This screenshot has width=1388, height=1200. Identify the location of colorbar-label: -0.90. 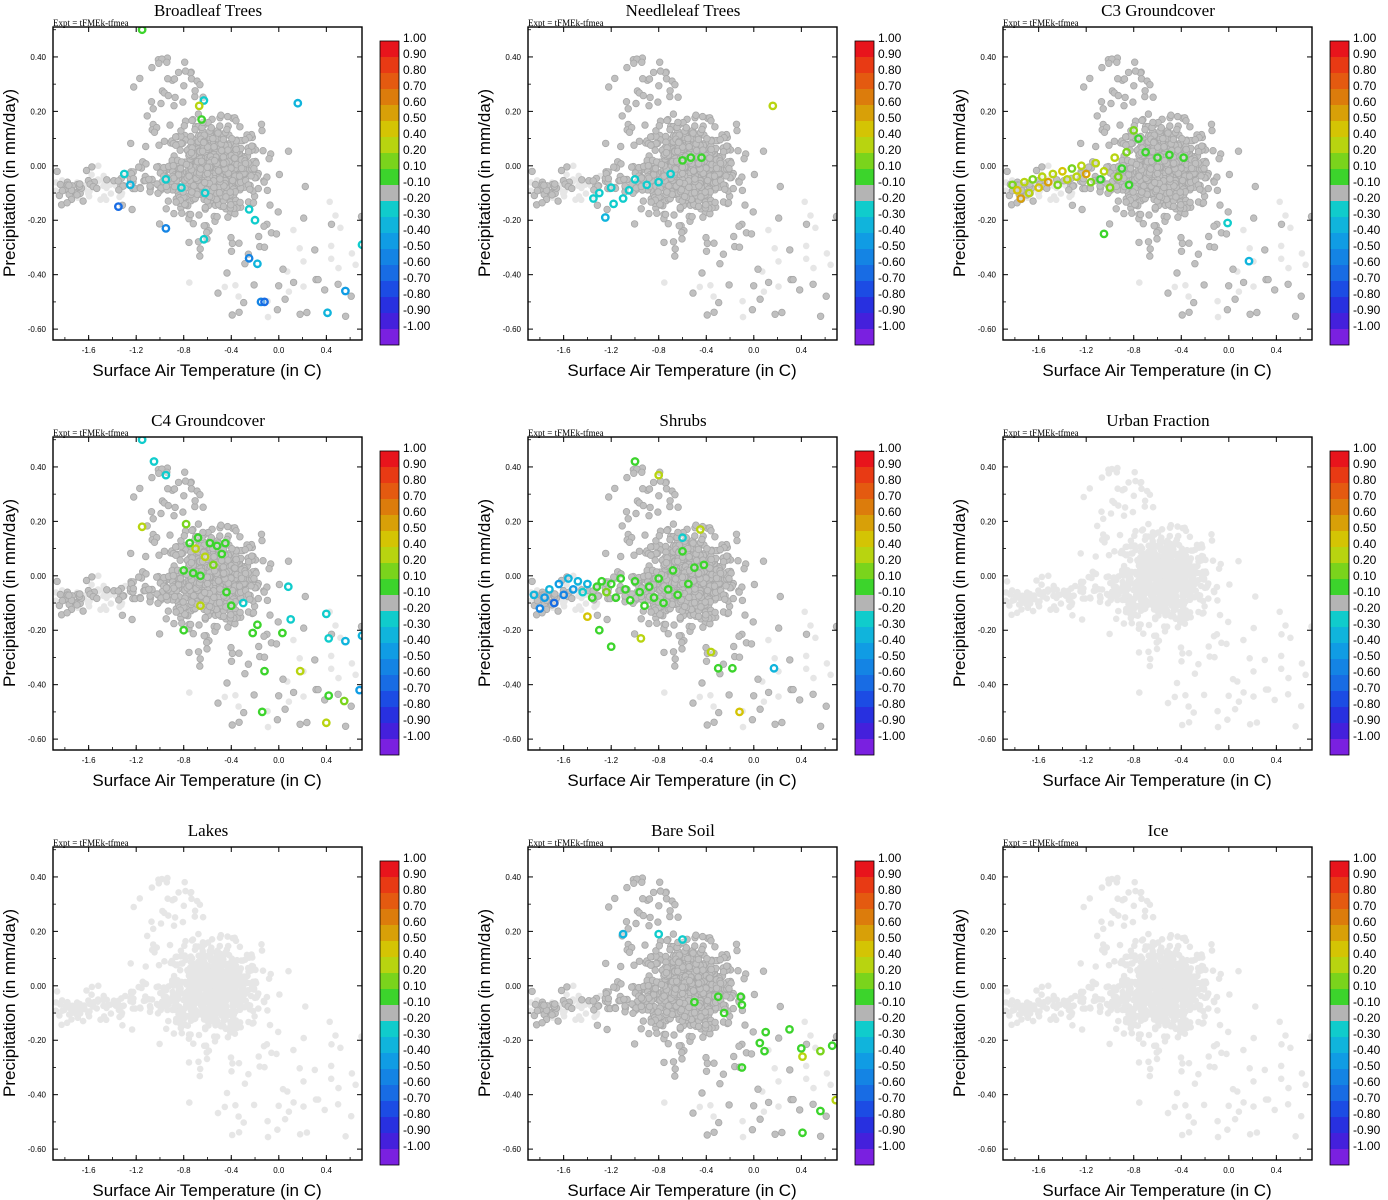
(892, 310).